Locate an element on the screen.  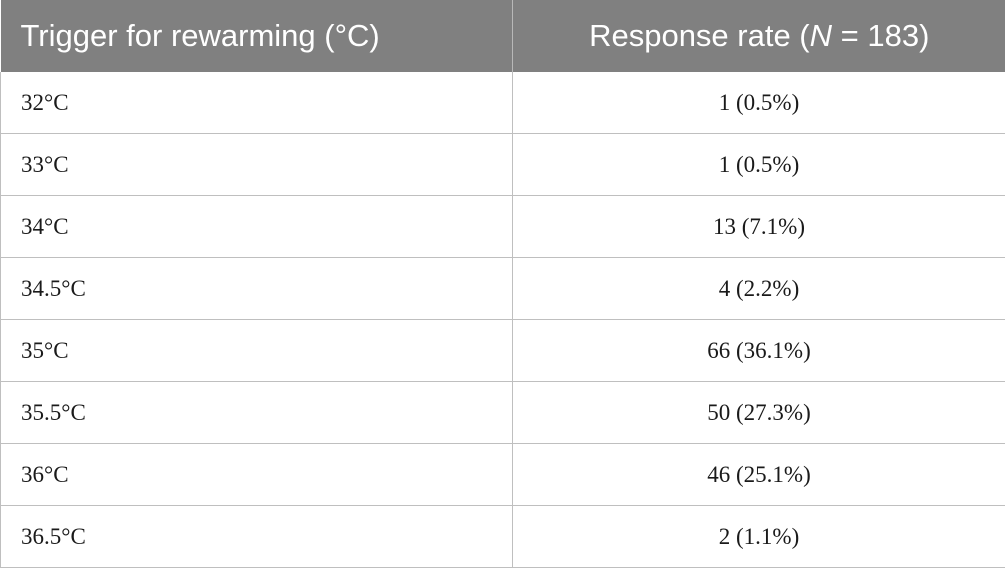
response-cell: 4 (2.2%) is located at coordinates (758, 288).